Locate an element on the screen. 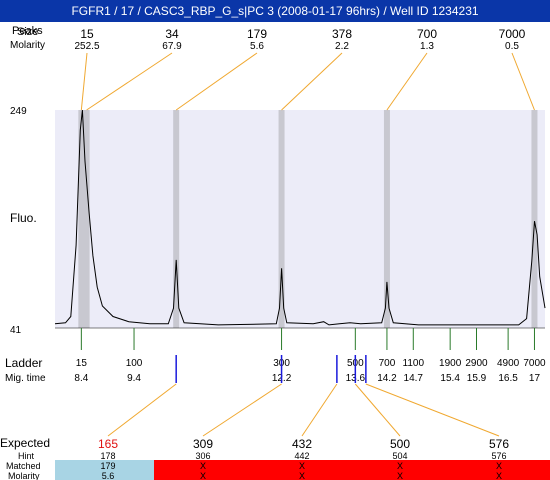 The width and height of the screenshot is (550, 480). hint-size: 178 is located at coordinates (107, 456).